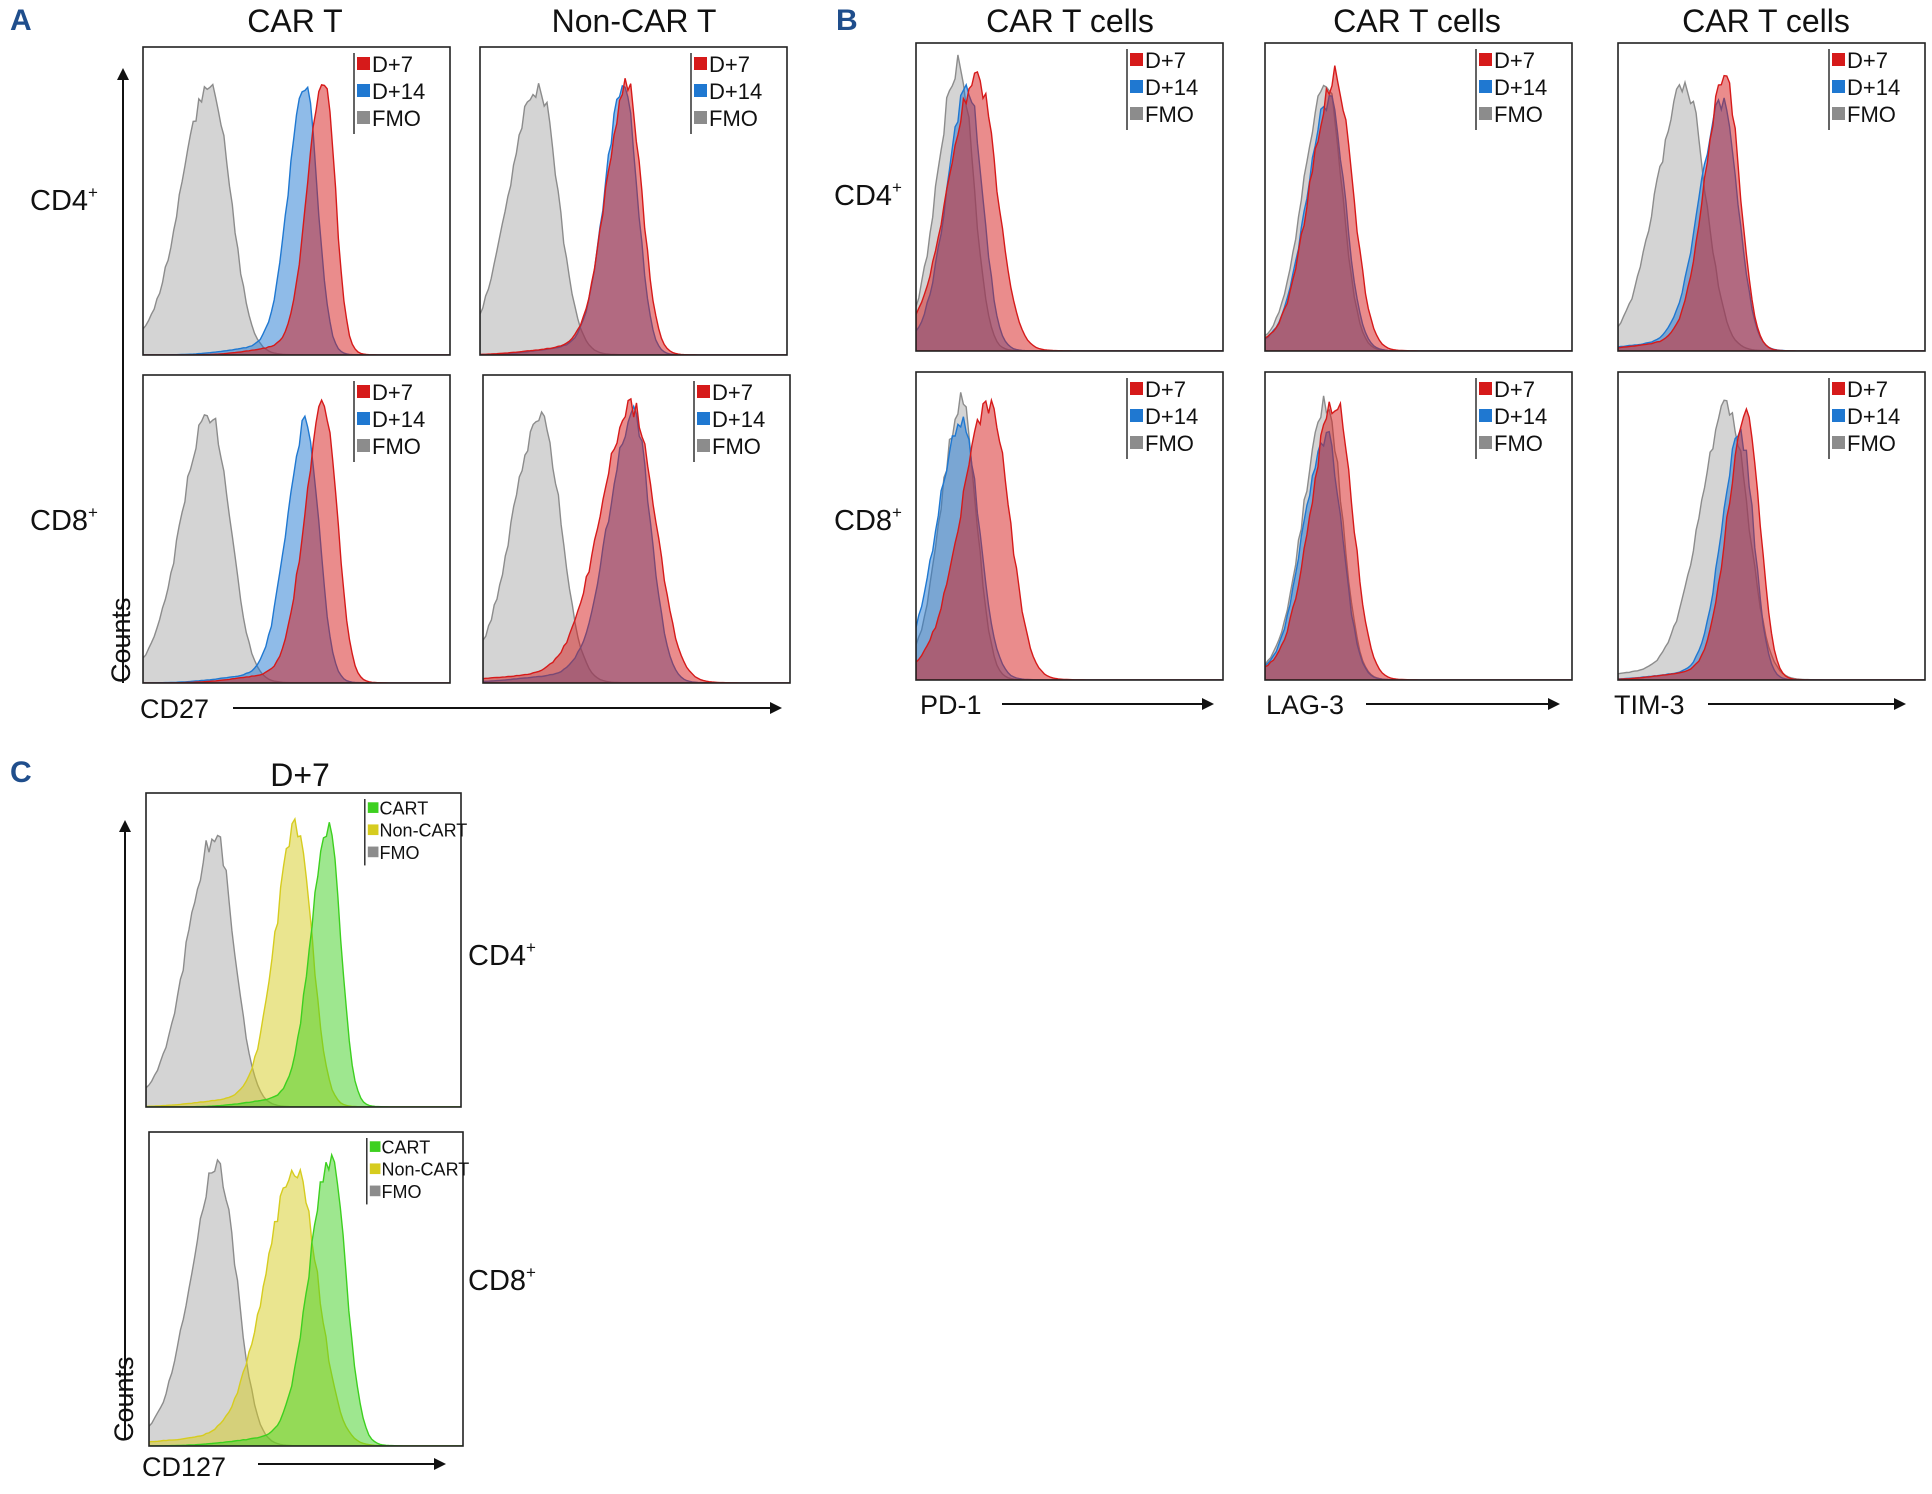  Describe the element at coordinates (124, 1399) in the screenshot. I see `ylabel-c: Counts` at that location.